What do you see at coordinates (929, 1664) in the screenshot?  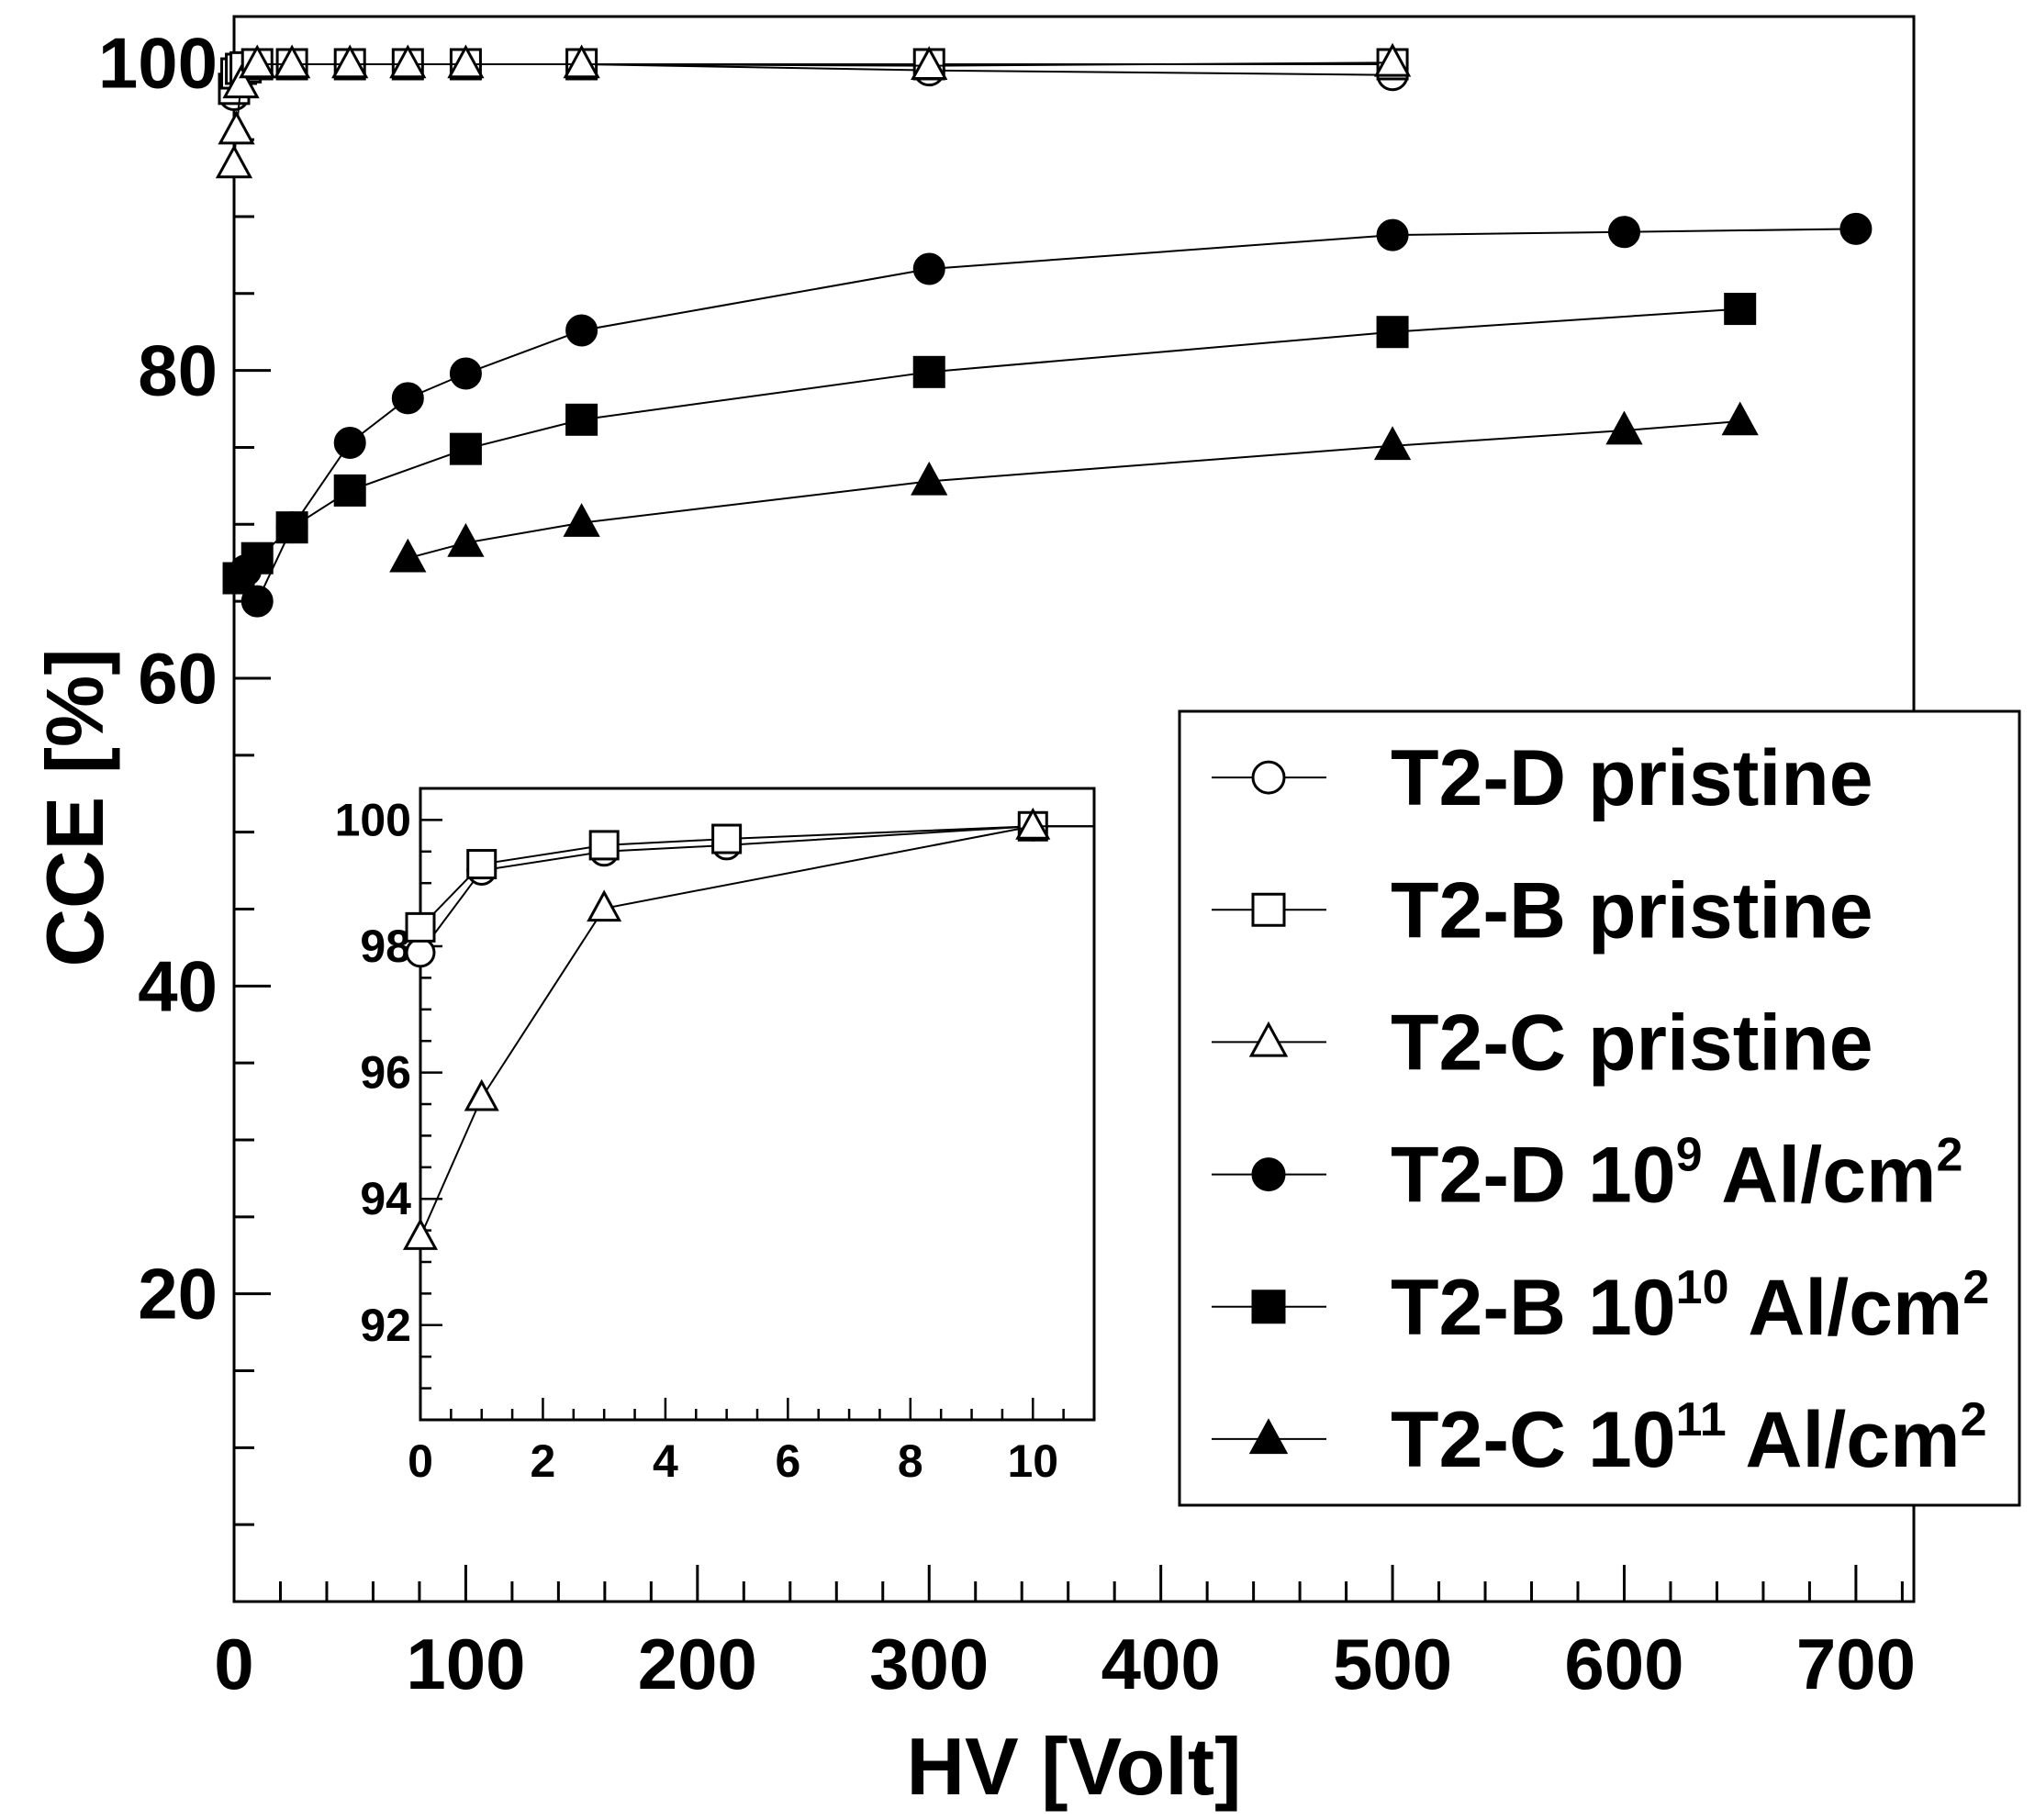 I see `x-tick-label: 300` at bounding box center [929, 1664].